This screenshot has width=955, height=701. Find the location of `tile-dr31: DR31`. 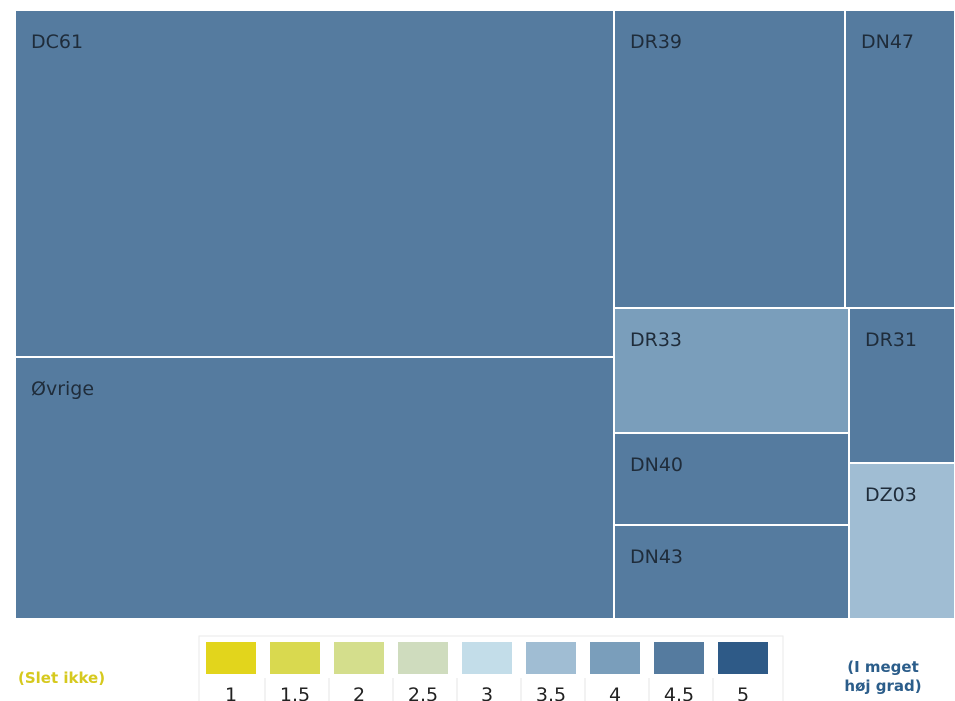

tile-dr31: DR31 is located at coordinates (901, 385).